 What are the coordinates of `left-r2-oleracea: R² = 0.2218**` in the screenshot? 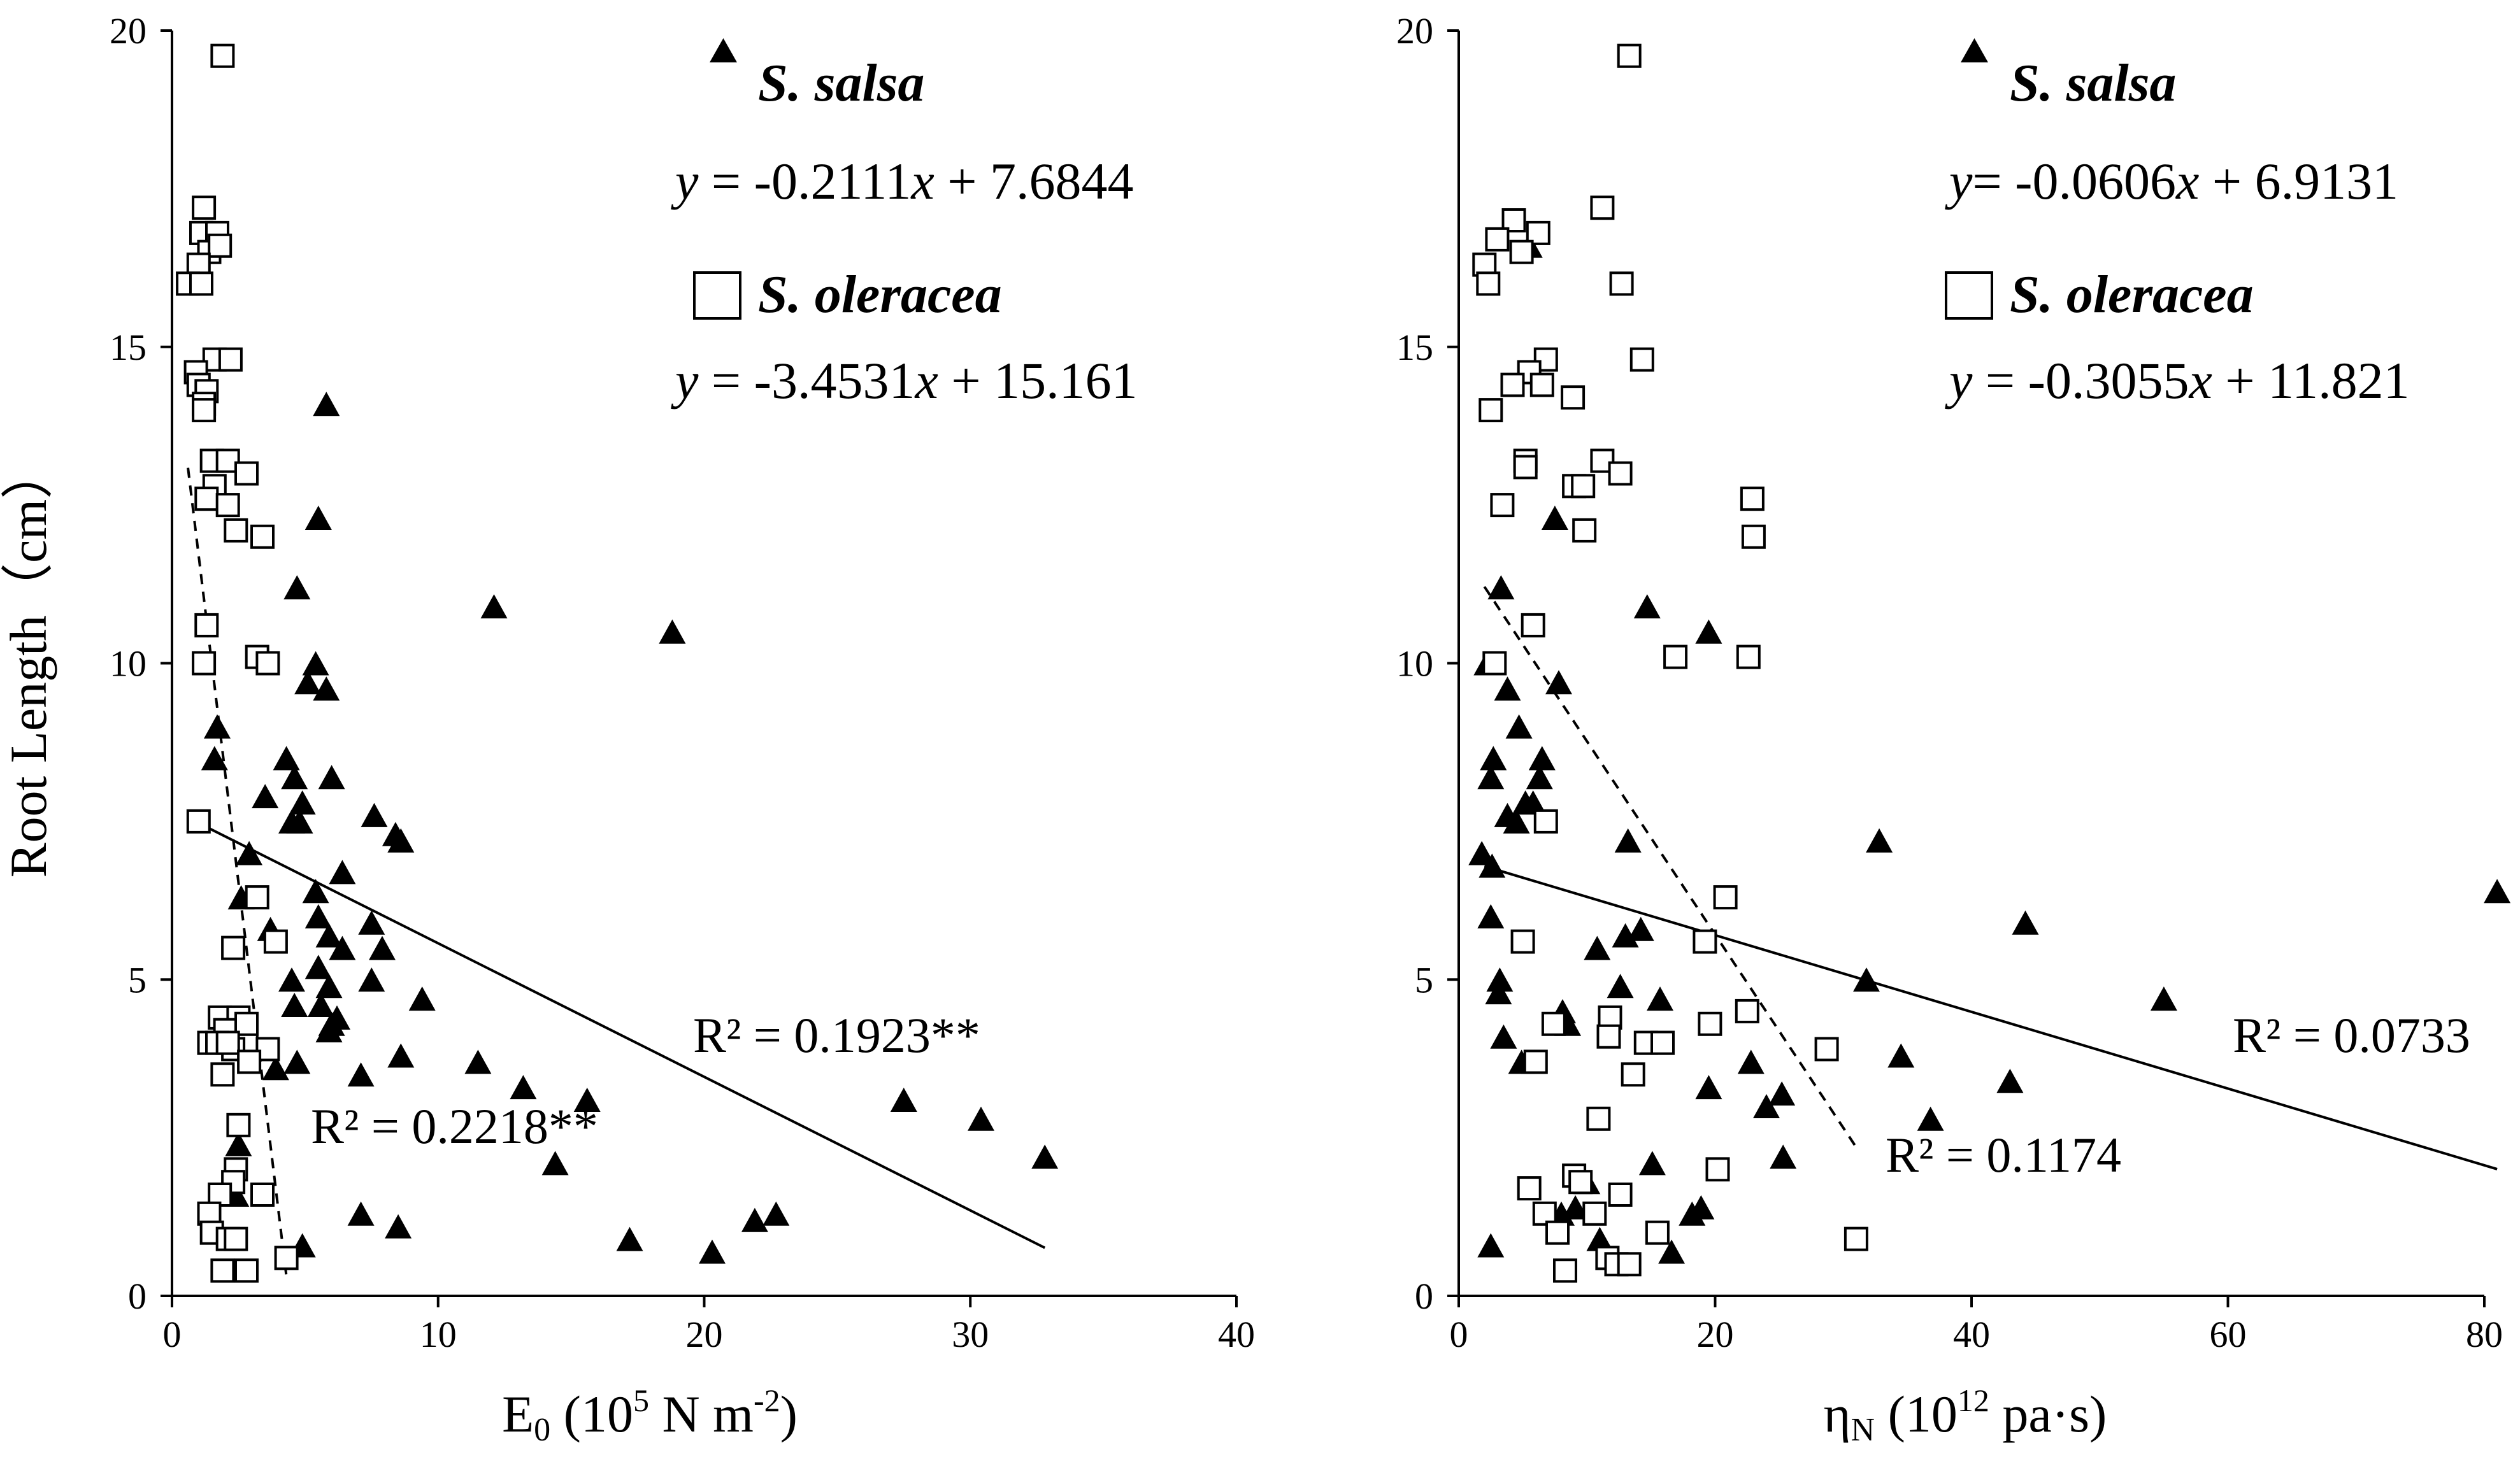 It's located at (454, 1126).